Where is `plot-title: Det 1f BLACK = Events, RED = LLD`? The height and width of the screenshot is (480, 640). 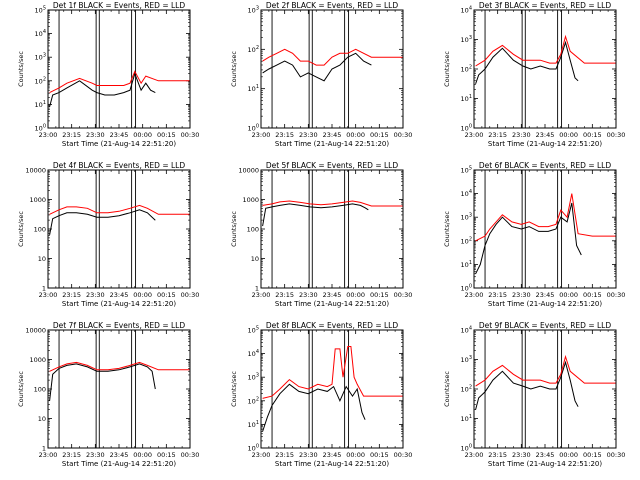
plot-title: Det 1f BLACK = Events, RED = LLD is located at coordinates (119, 5).